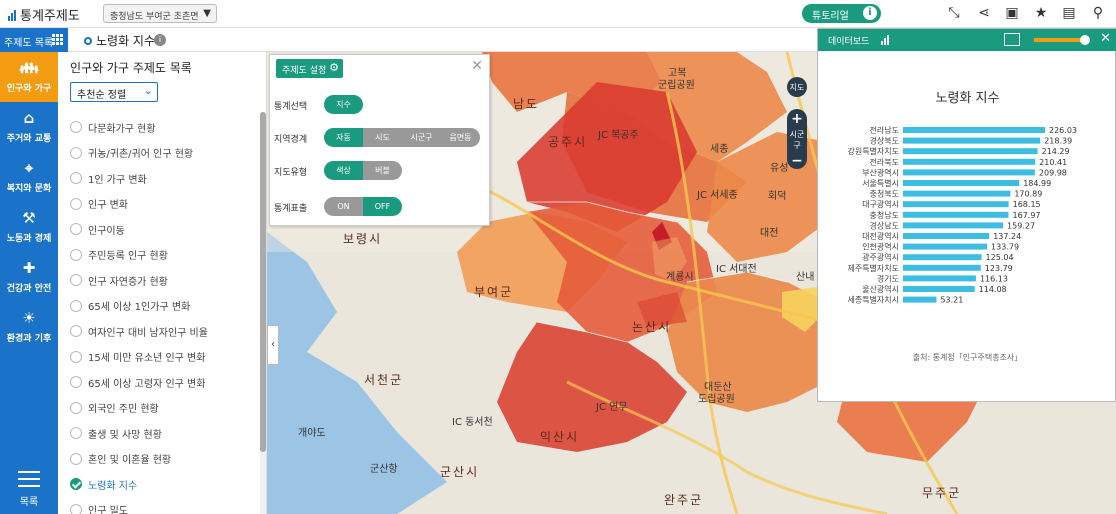  Describe the element at coordinates (119, 280) in the screenshot. I see `list-item: 인구 자연증가 현황` at that location.